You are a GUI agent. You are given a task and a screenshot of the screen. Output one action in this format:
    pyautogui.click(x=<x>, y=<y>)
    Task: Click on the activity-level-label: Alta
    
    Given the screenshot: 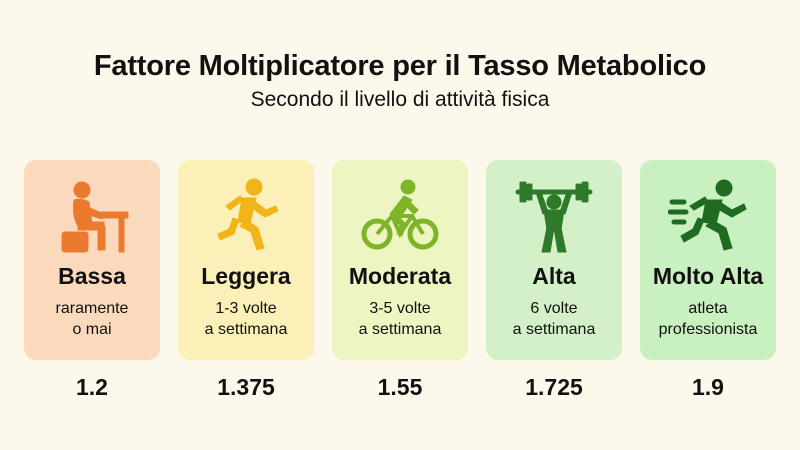 What is the action you would take?
    pyautogui.click(x=554, y=276)
    